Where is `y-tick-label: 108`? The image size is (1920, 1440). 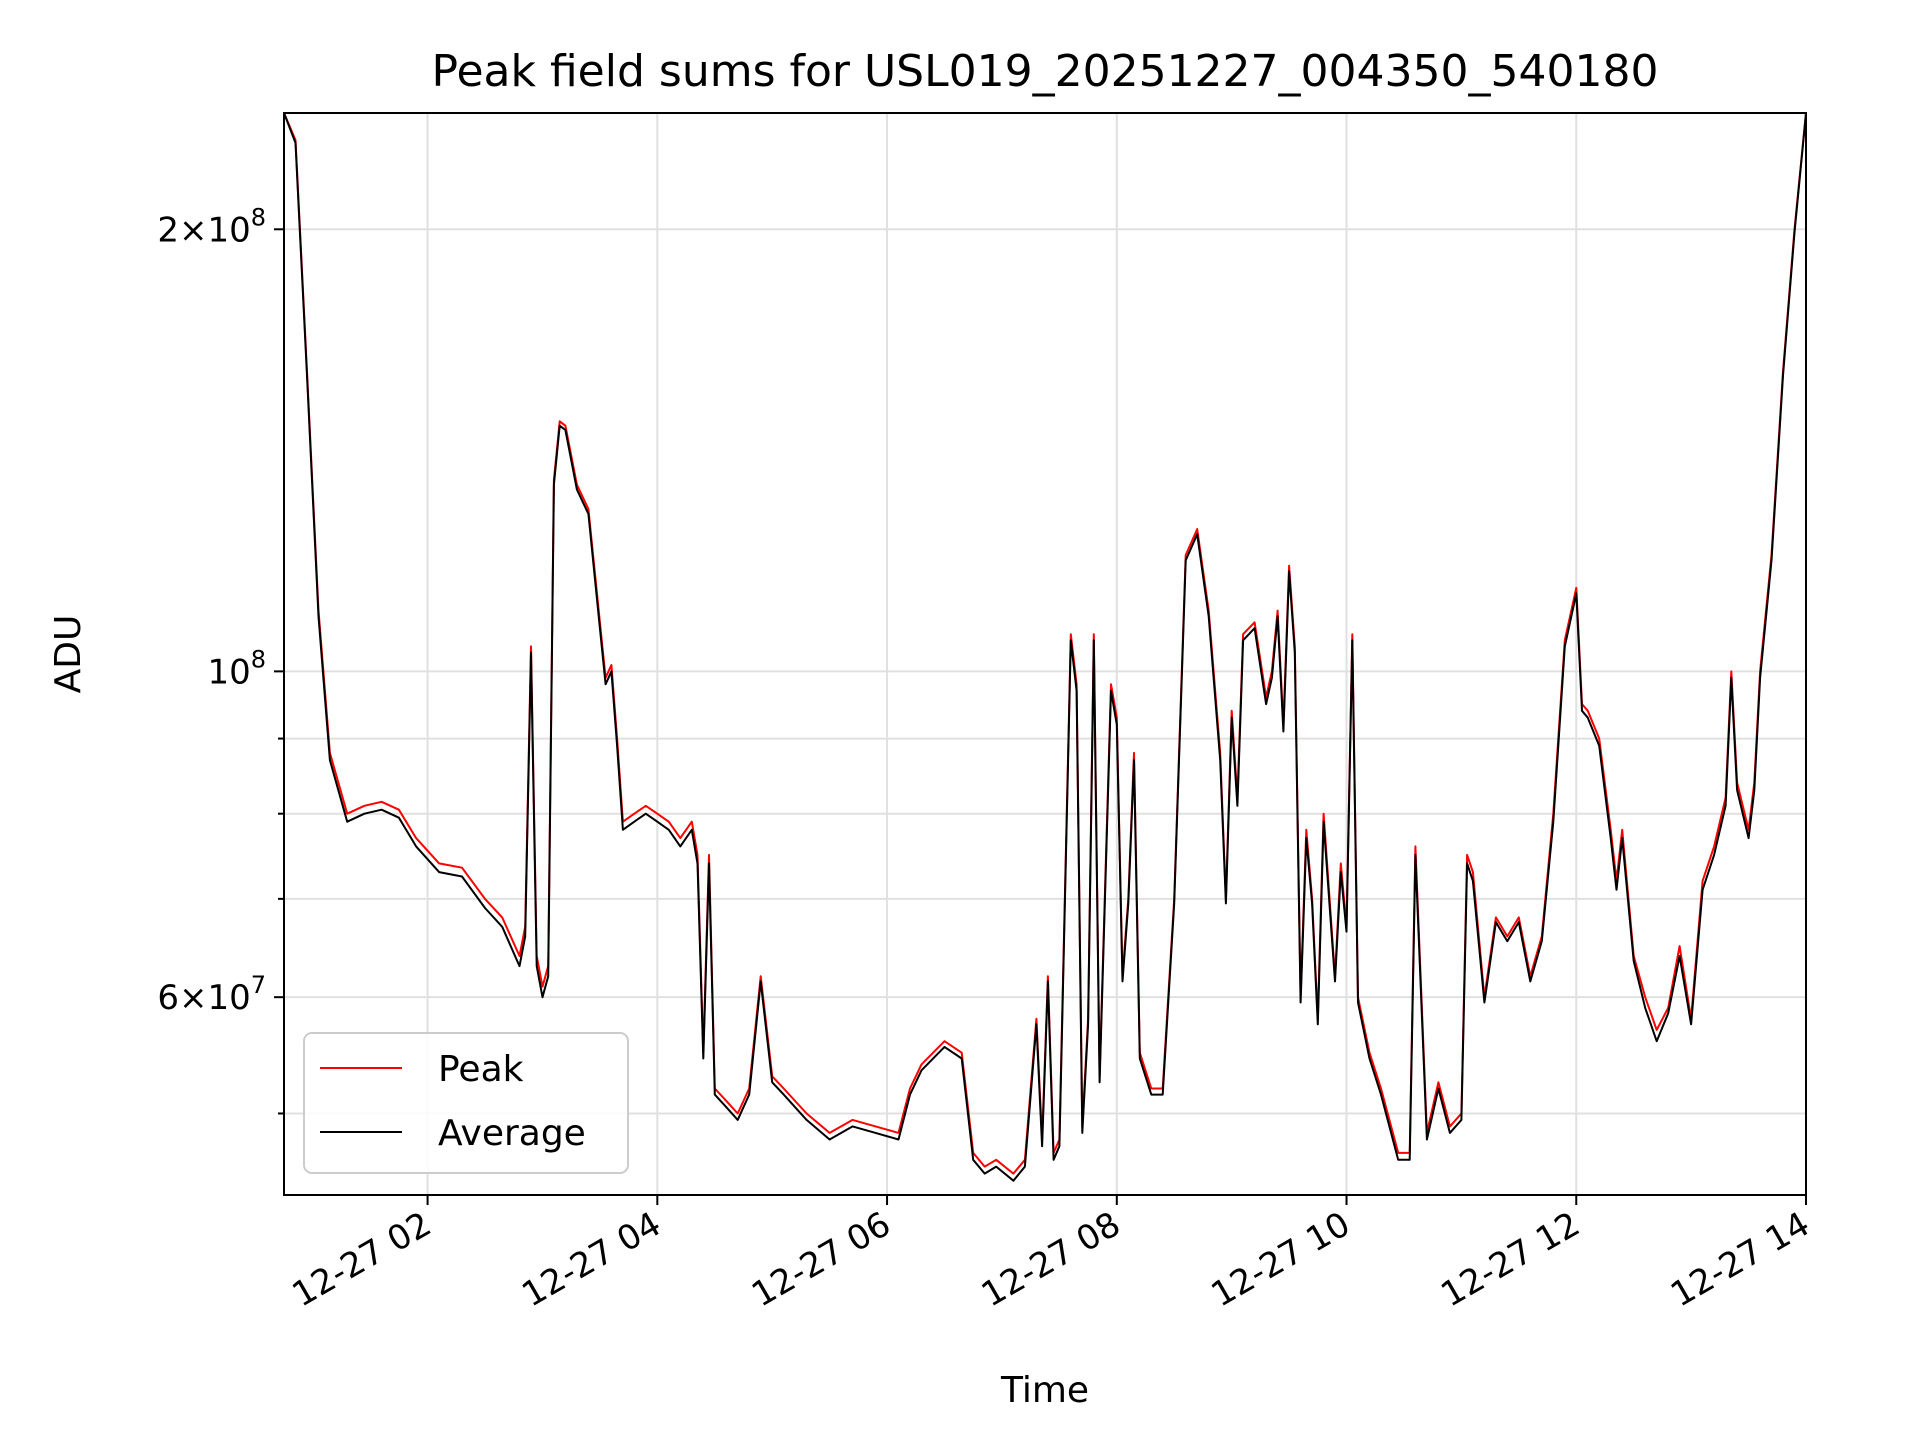
y-tick-label: 108 is located at coordinates (236, 668).